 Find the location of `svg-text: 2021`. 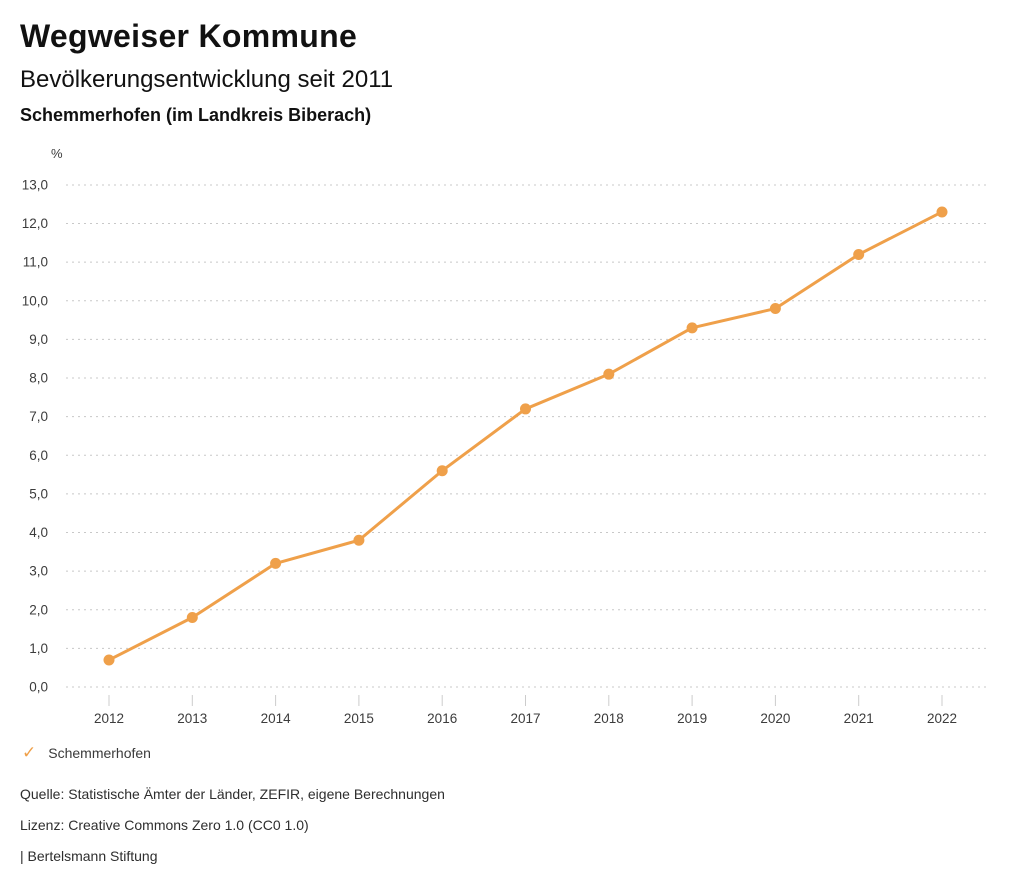

svg-text: 2021 is located at coordinates (859, 718).